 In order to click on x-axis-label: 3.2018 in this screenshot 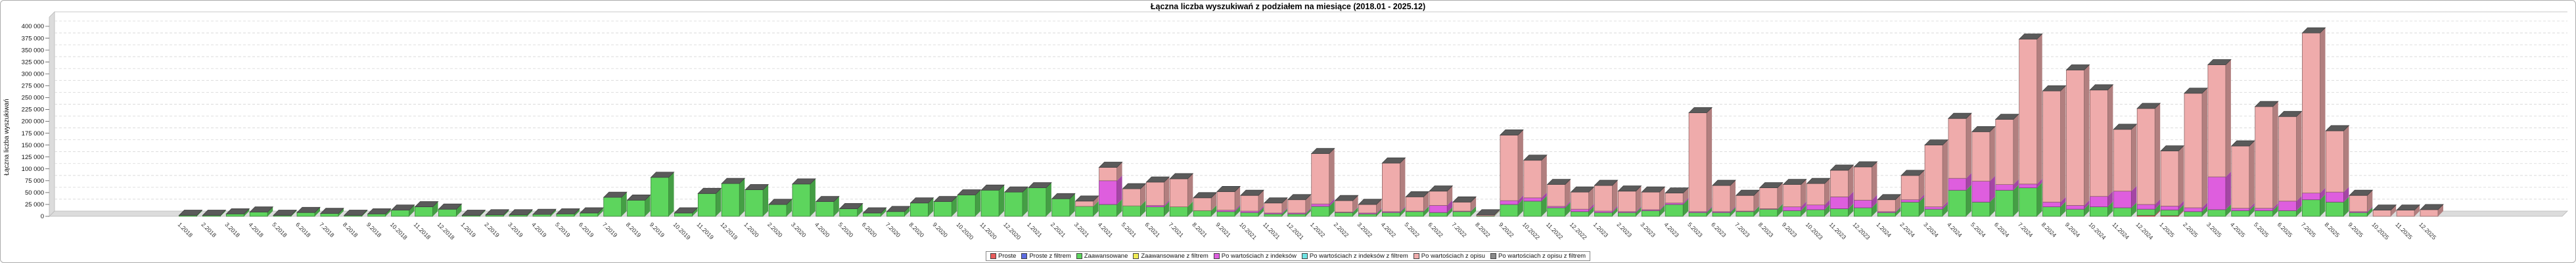, I will do `click(232, 230)`.